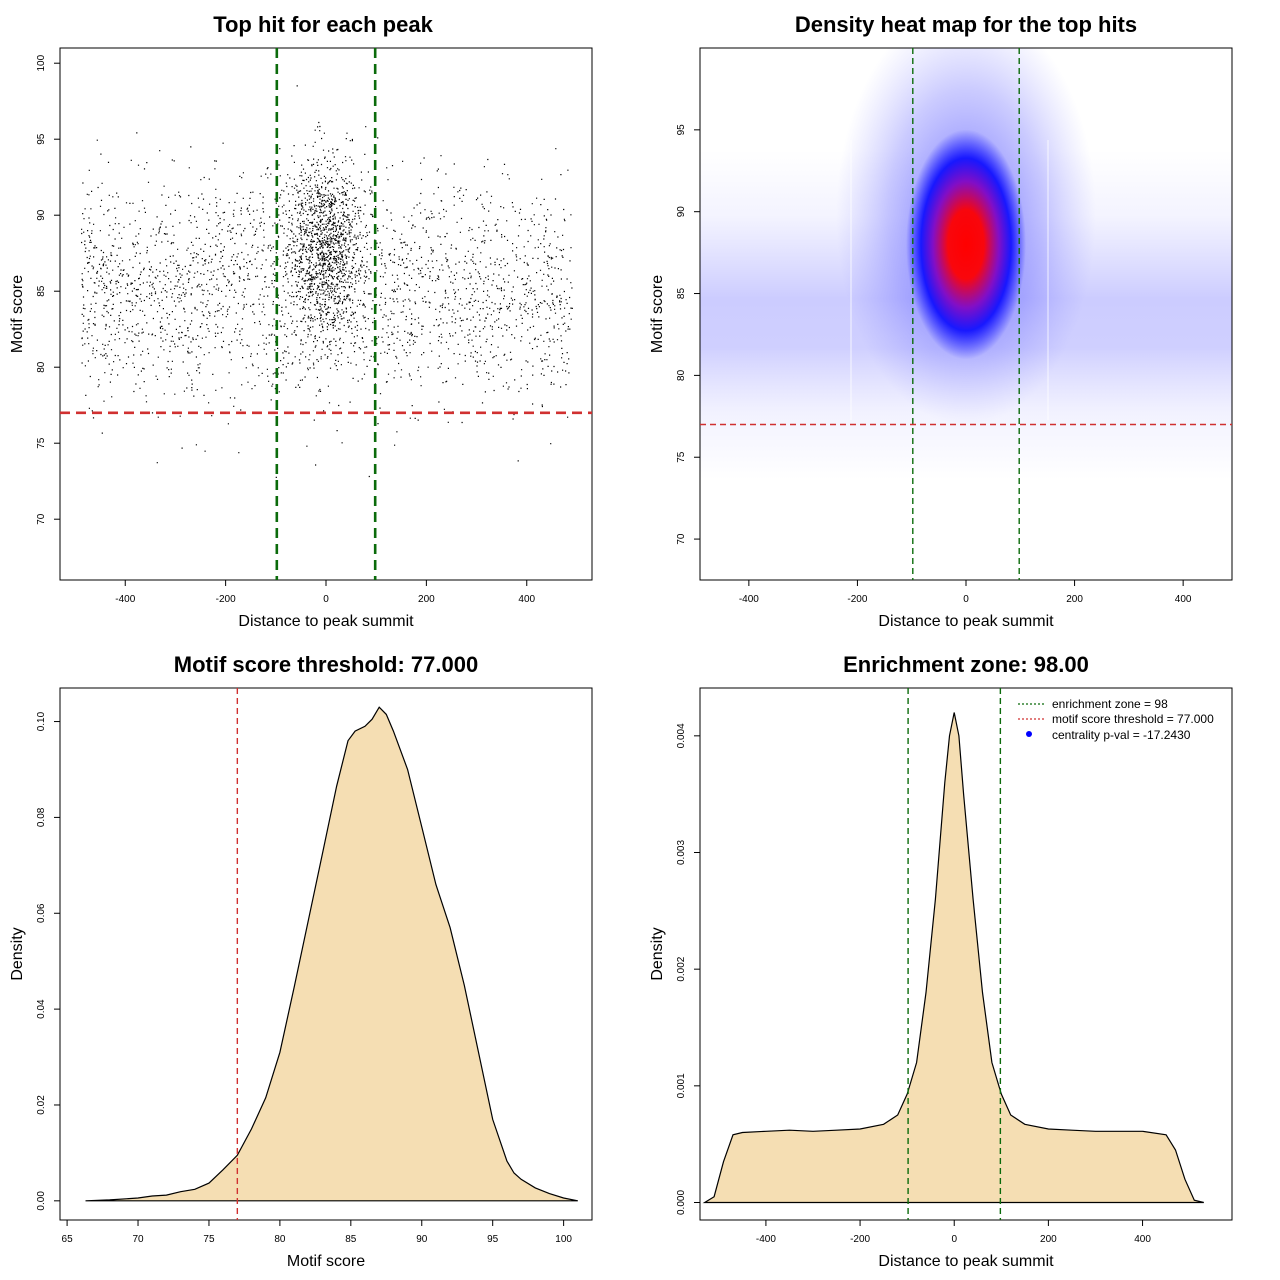  What do you see at coordinates (1029, 734) in the screenshot?
I see `legend-pval-point` at bounding box center [1029, 734].